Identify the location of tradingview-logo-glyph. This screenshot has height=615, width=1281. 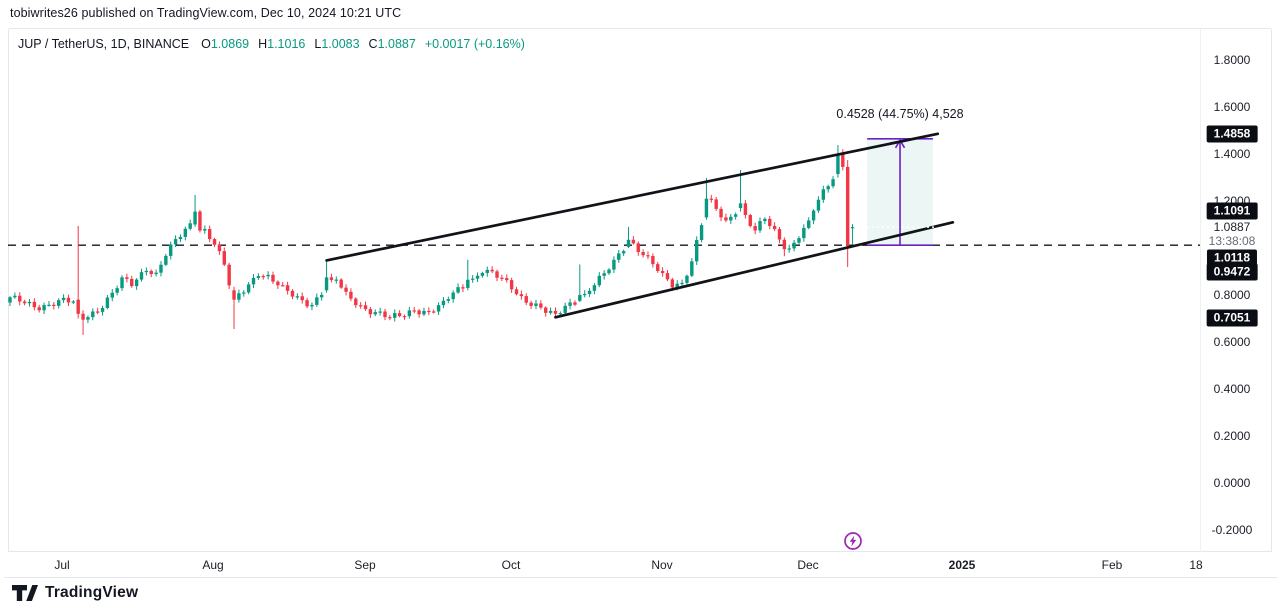
(25, 593).